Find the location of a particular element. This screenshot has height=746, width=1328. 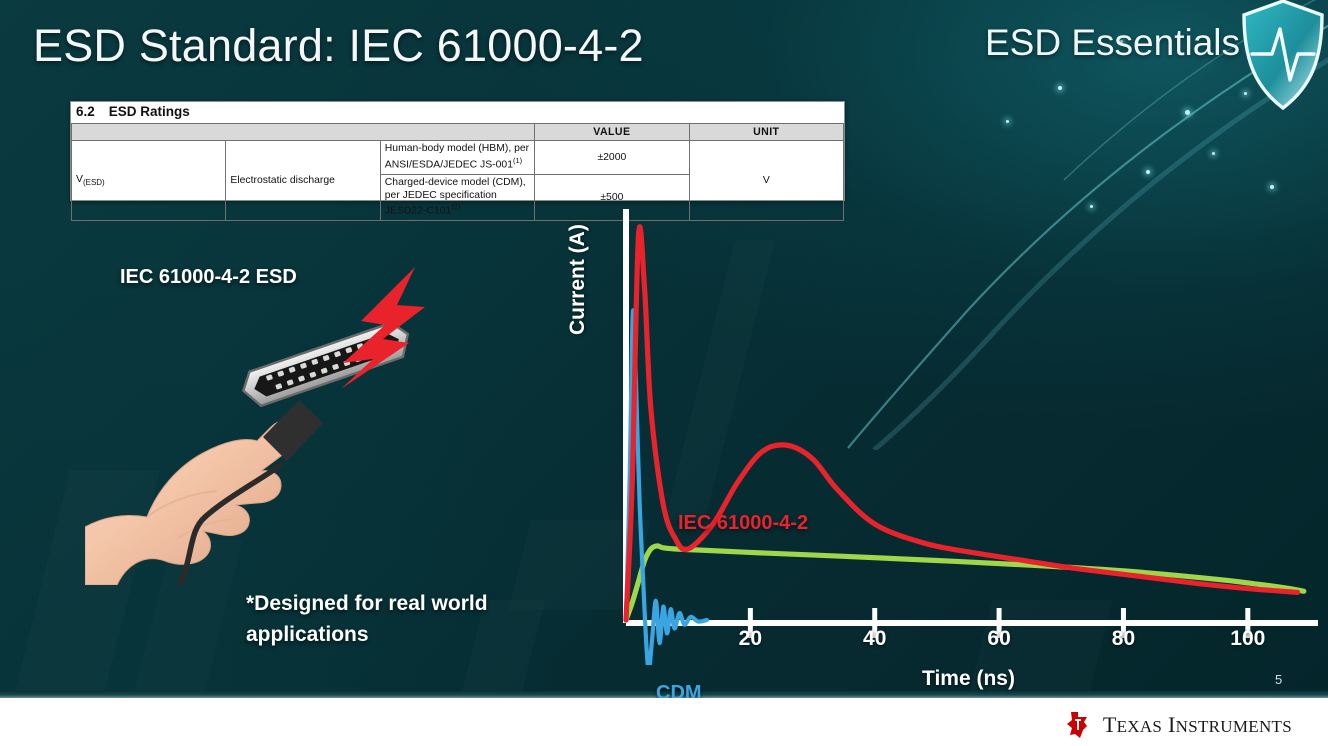

series-label-iec: IEC 61000-4-2 is located at coordinates (743, 523).